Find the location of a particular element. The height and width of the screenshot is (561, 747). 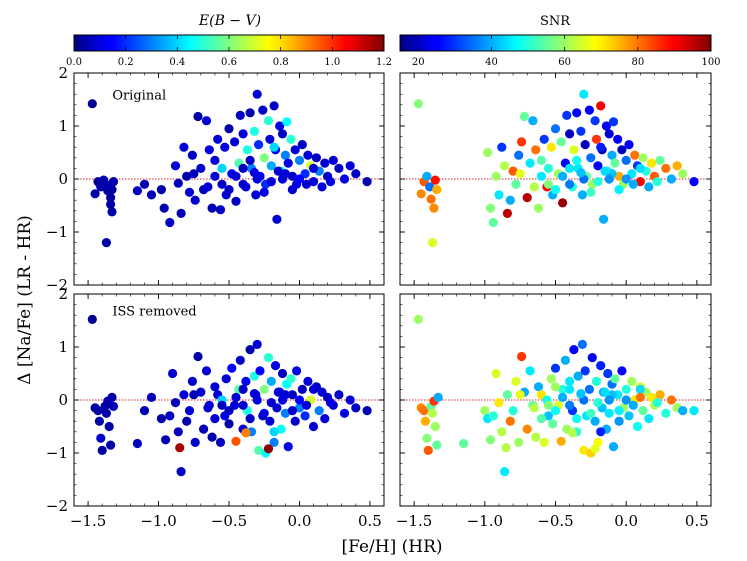

x-tick-label: −1.0 is located at coordinates (158, 521).